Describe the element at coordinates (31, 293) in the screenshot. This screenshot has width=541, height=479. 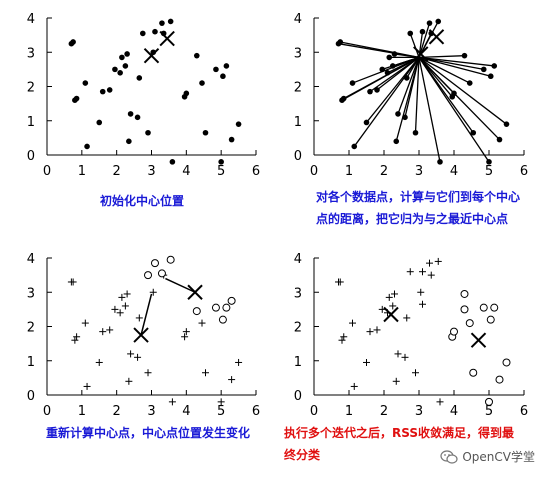
I see `y-tick-label: 3` at that location.